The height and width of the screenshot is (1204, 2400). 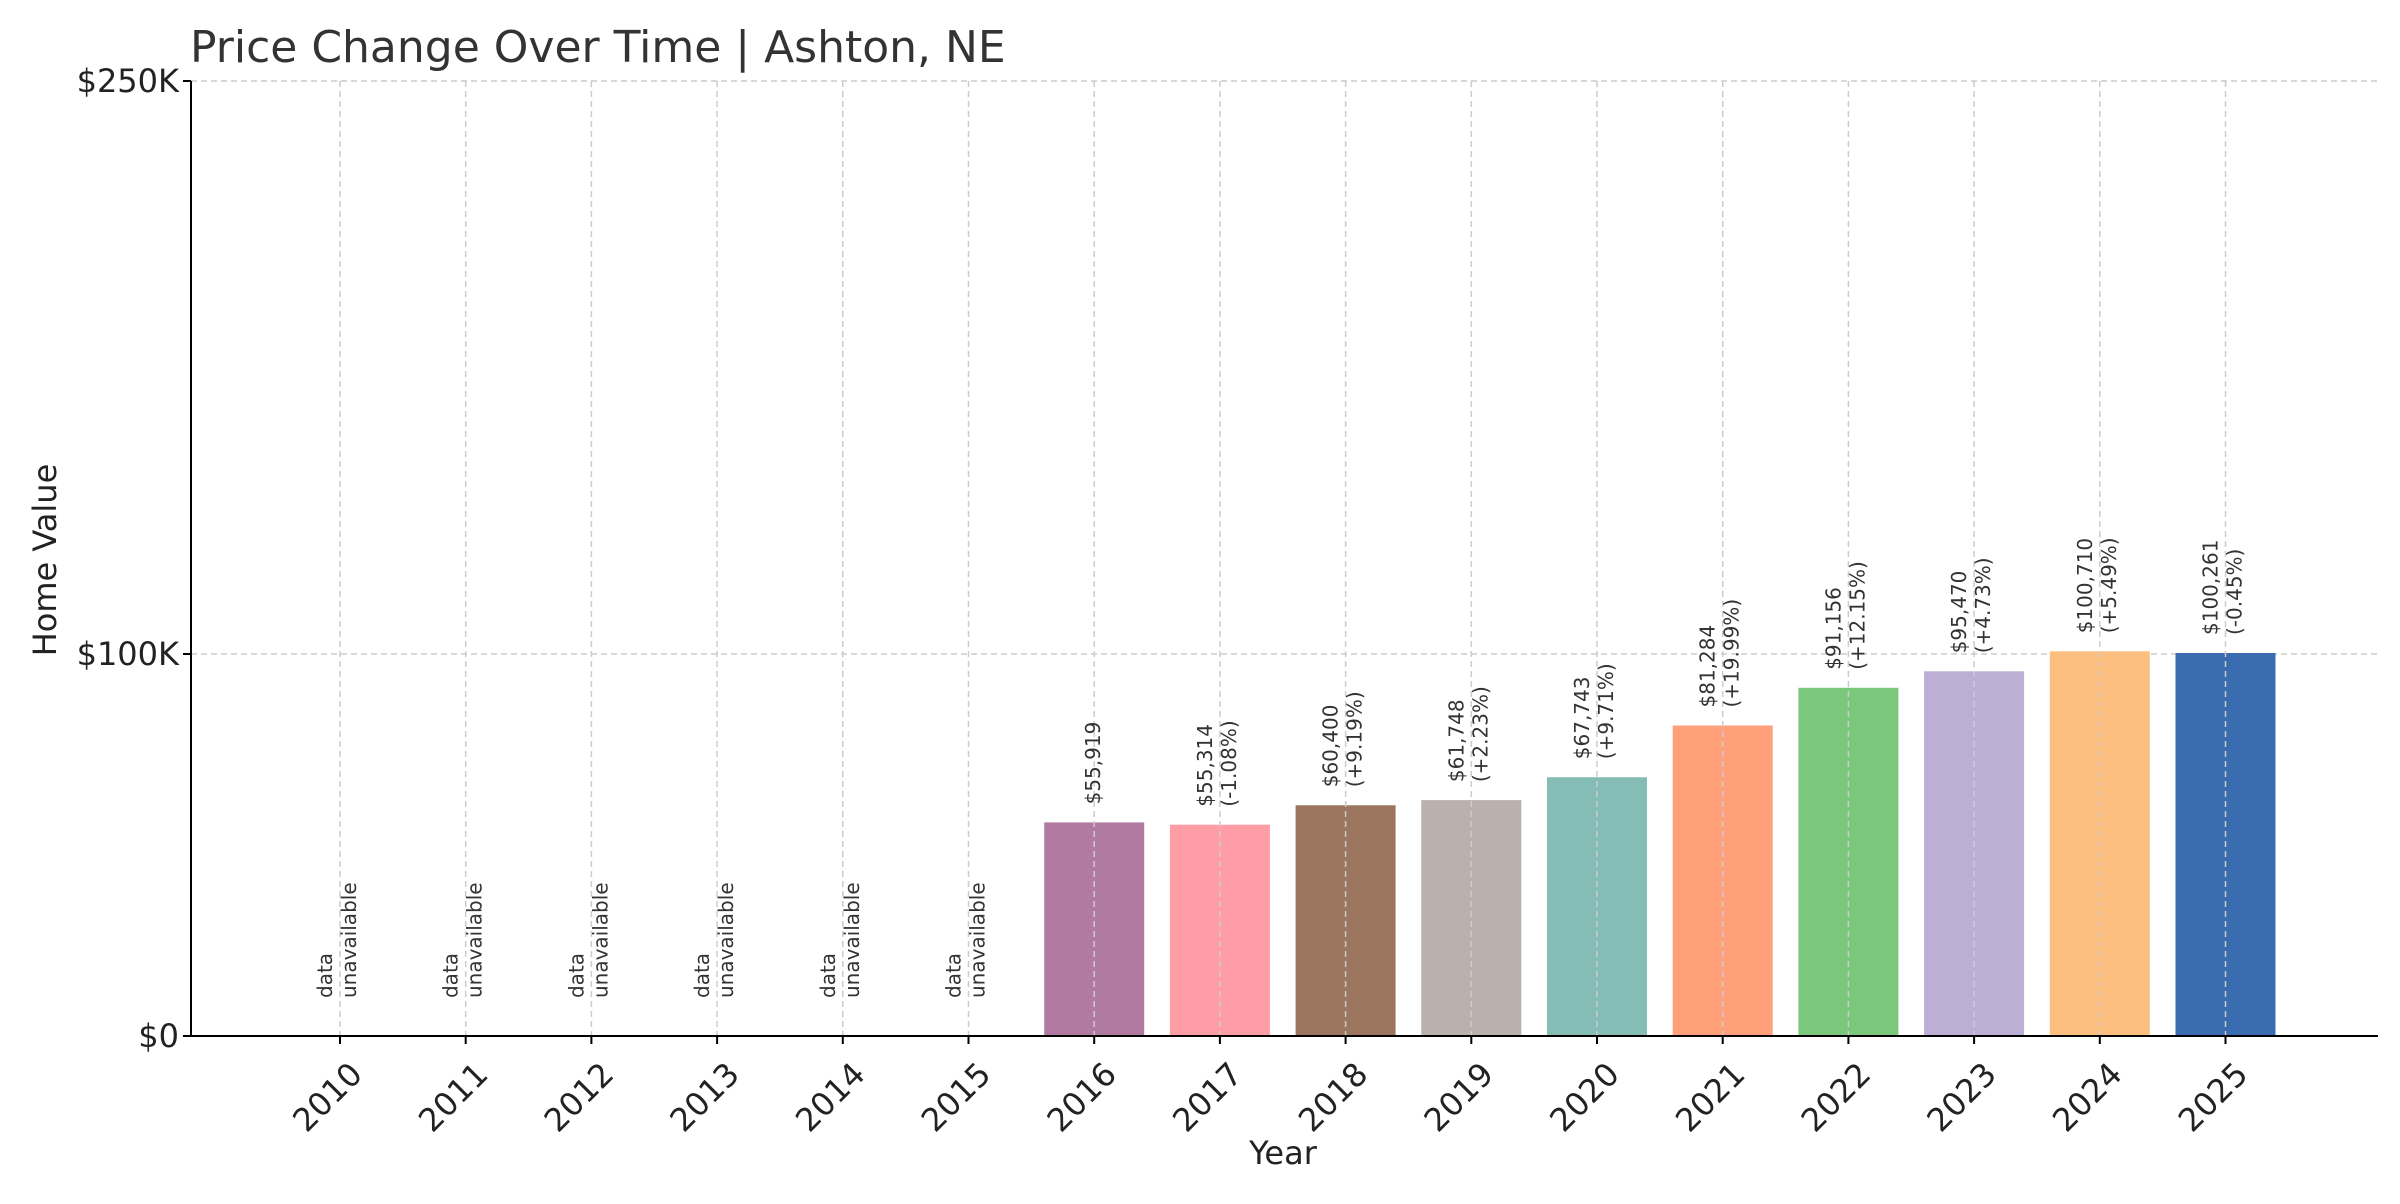 What do you see at coordinates (453, 1097) in the screenshot?
I see `x-tick-label: 2011` at bounding box center [453, 1097].